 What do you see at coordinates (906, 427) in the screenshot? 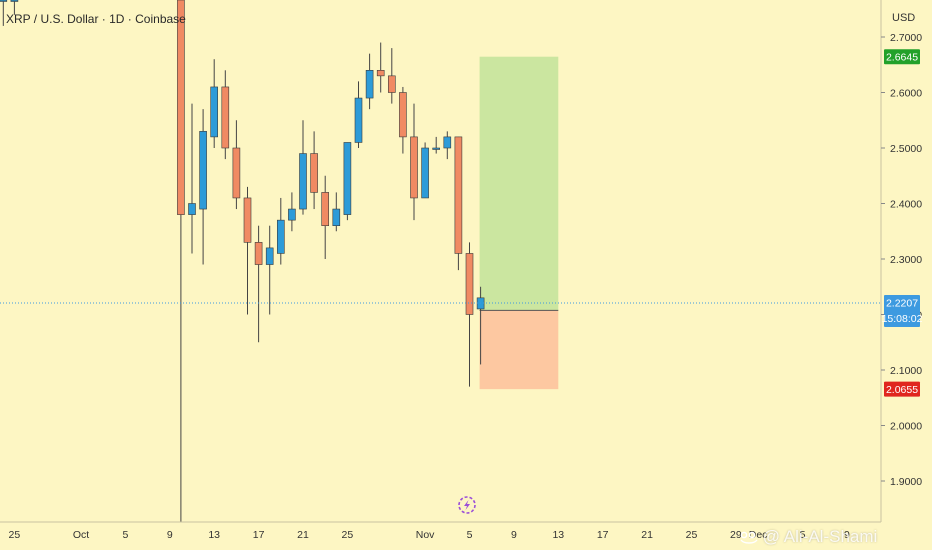
I see `price-tick-label: 2.0000` at bounding box center [906, 427].